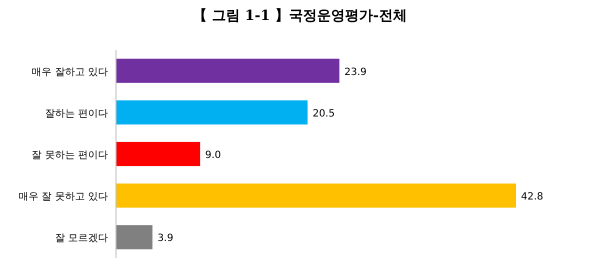 This screenshot has height=276, width=600. I want to click on y-tick-label: 잘 못하는 편이다, so click(70, 155).